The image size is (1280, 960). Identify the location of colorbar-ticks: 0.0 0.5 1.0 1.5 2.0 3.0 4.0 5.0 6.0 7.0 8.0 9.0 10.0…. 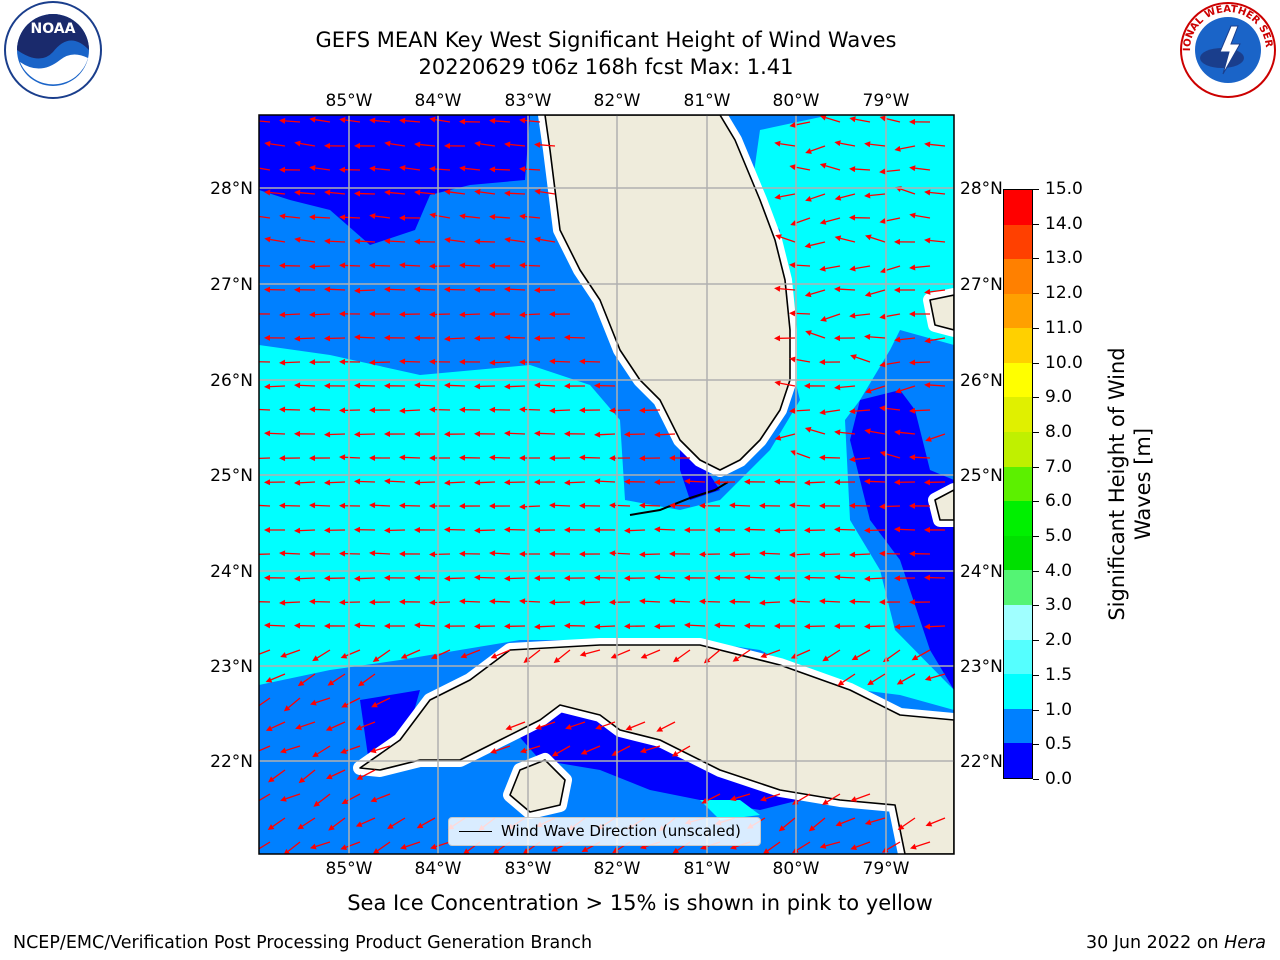
(1063, 484).